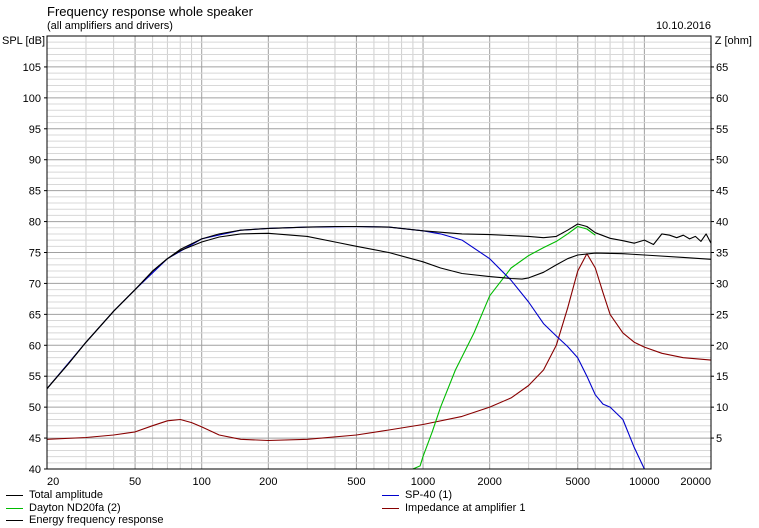 The width and height of the screenshot is (759, 528). I want to click on y-left-tick-label: 70, so click(35, 284).